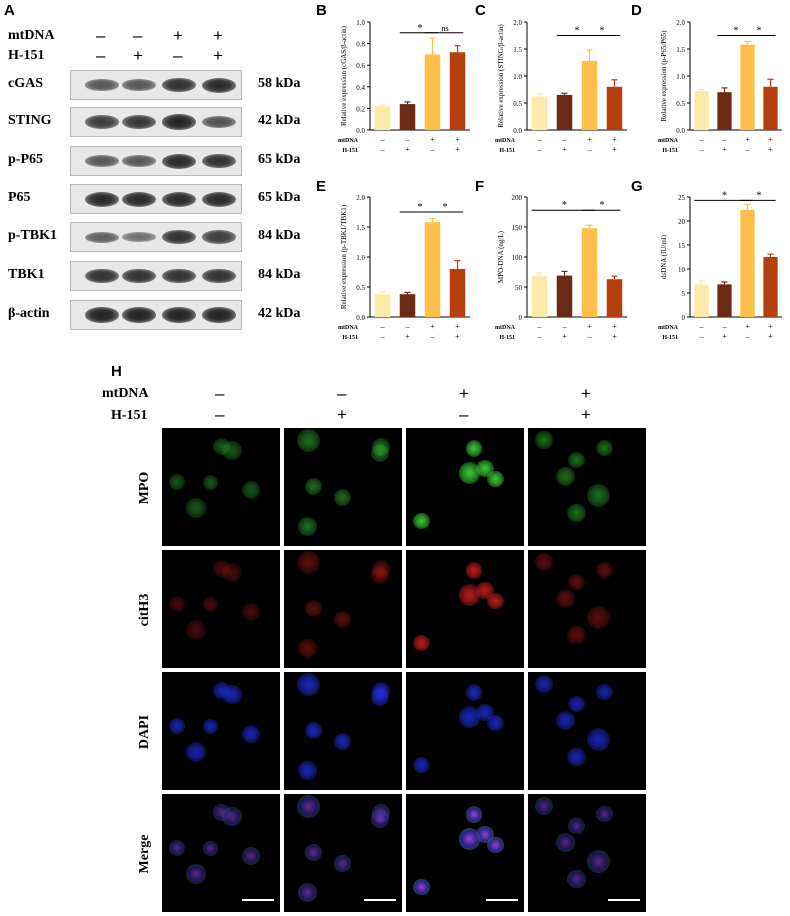 This screenshot has height=916, width=790. I want to click on y-tick-label: 0.8, so click(360, 45).